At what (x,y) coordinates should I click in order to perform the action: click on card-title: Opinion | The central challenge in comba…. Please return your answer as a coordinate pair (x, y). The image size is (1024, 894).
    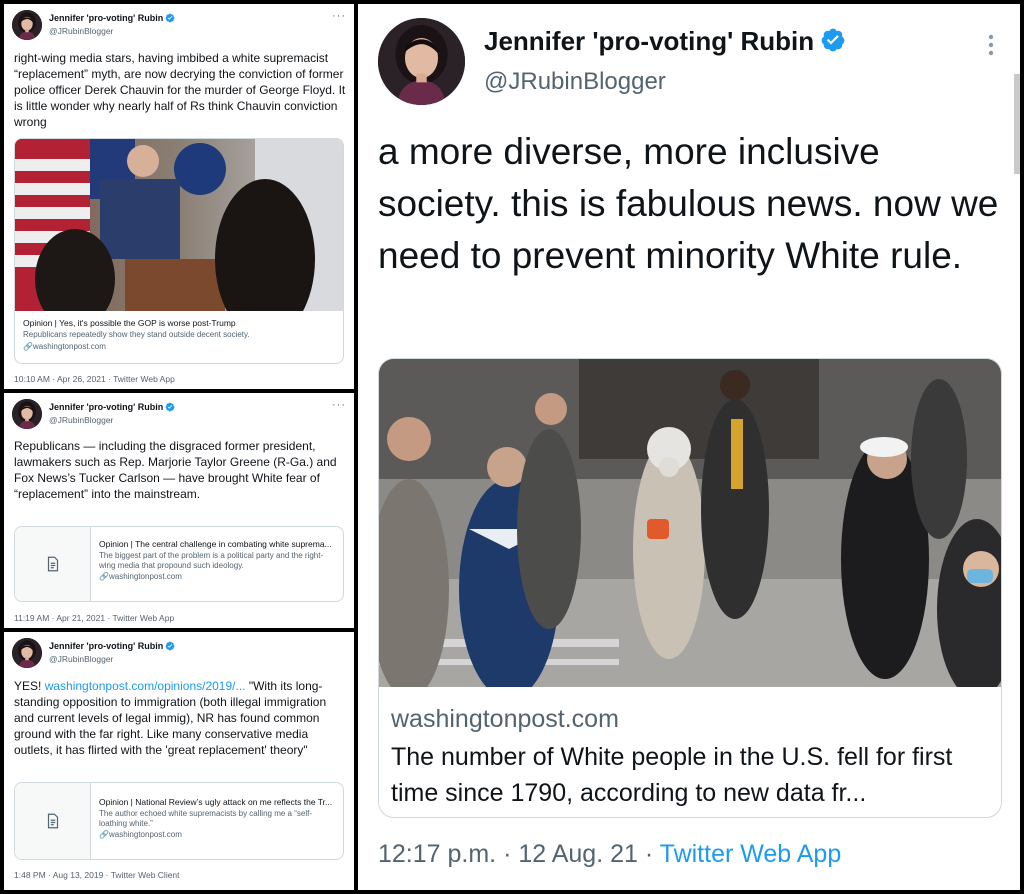
    Looking at the image, I should click on (215, 544).